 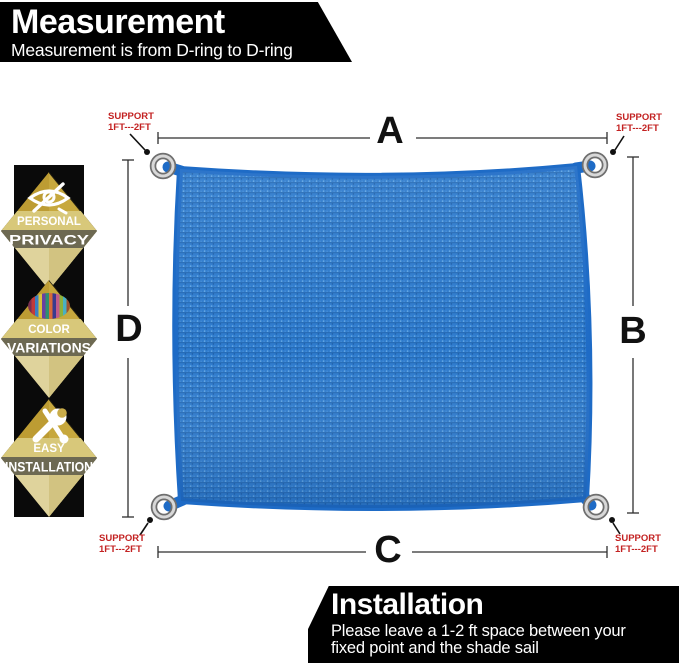 What do you see at coordinates (118, 22) in the screenshot?
I see `measurement-banner-title: Measurement` at bounding box center [118, 22].